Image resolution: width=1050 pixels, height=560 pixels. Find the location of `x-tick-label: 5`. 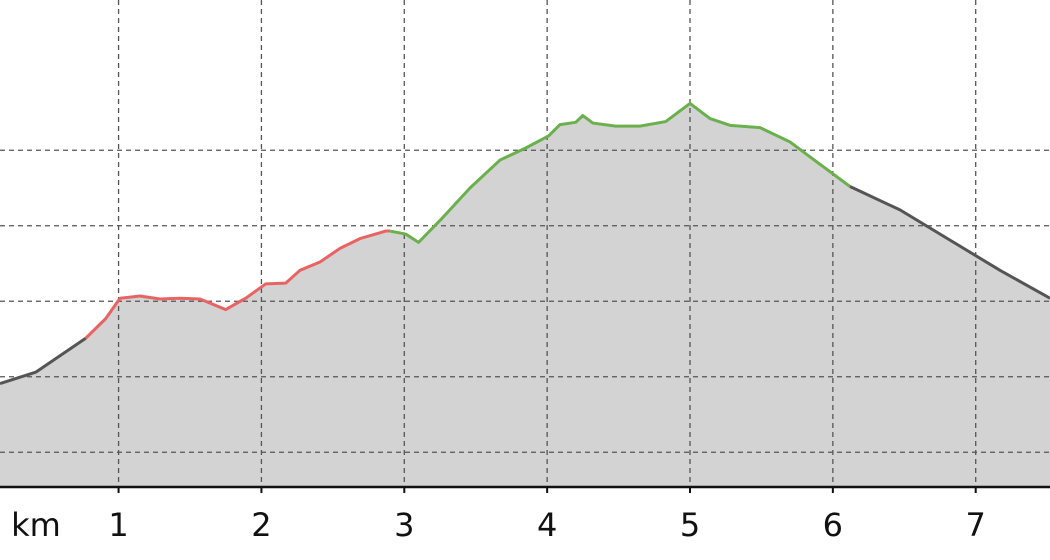

x-tick-label: 5 is located at coordinates (690, 525).